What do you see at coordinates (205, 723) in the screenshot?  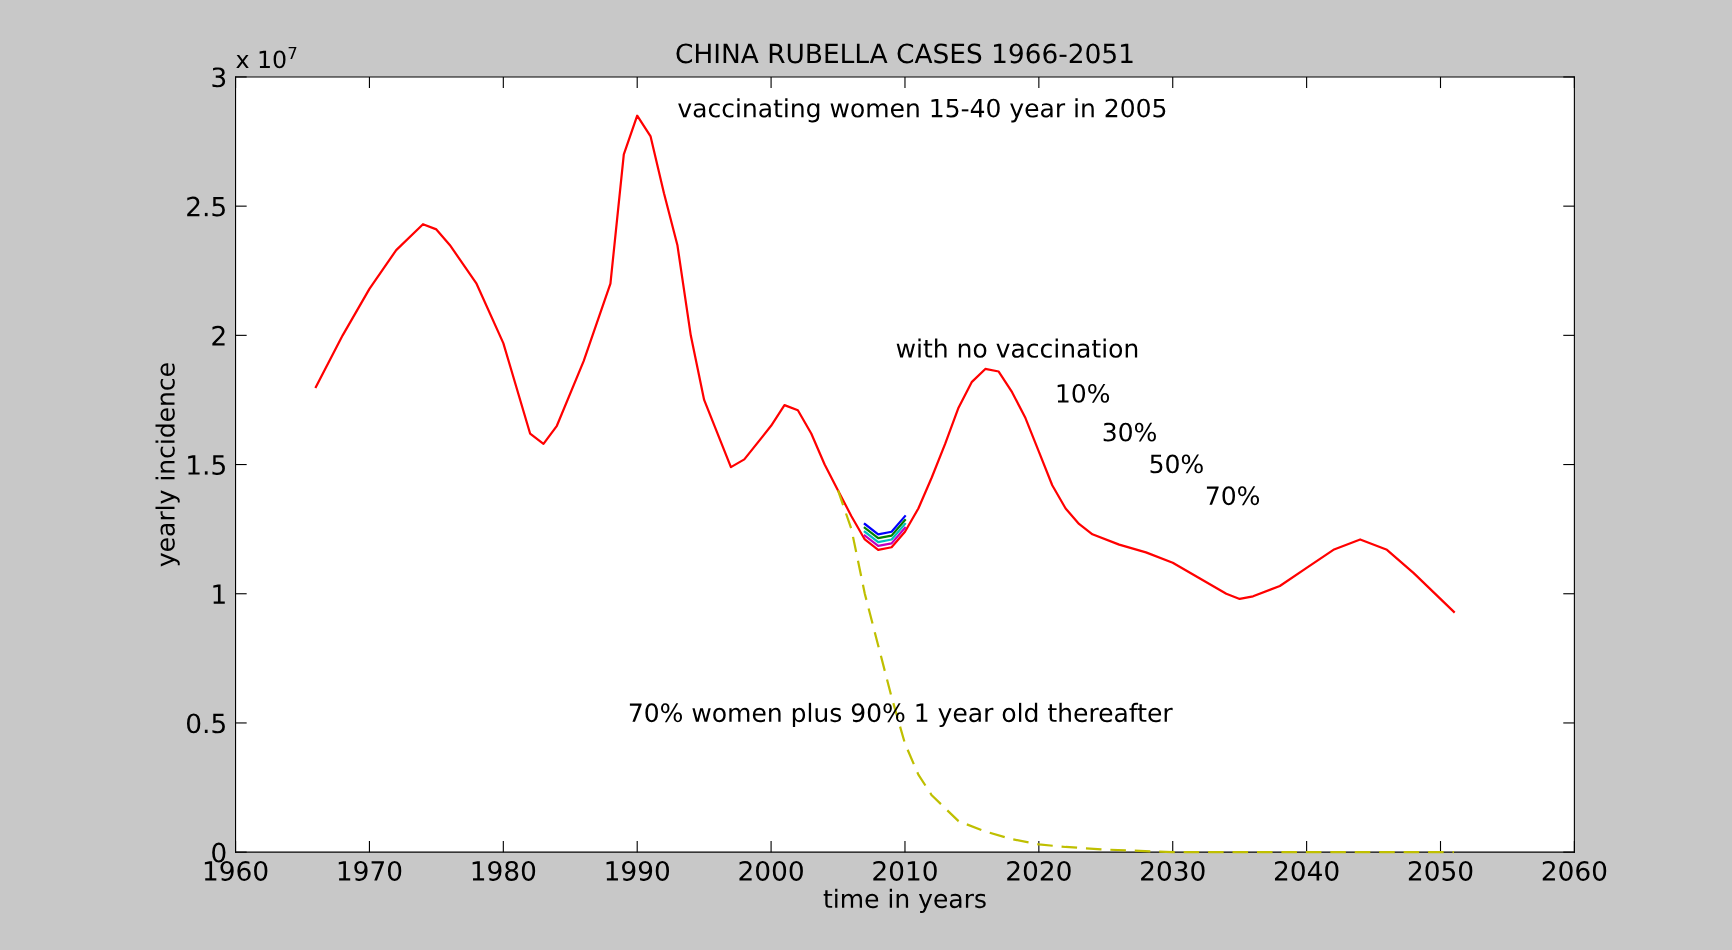 I see `y-tick-label: 0.5` at bounding box center [205, 723].